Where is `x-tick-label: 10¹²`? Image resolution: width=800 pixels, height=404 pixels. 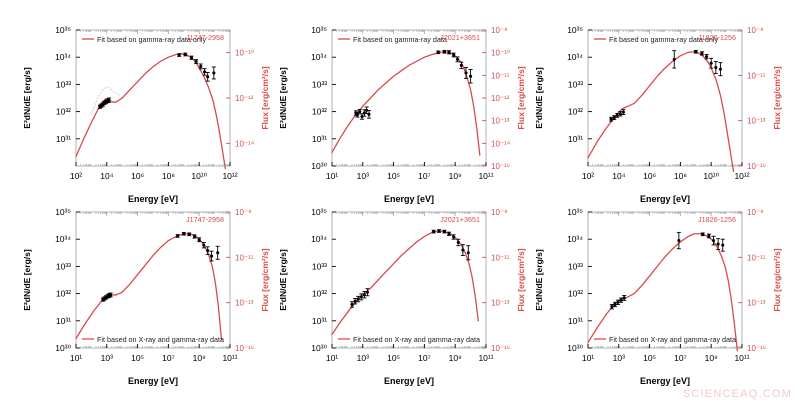 x-tick-label: 10¹² is located at coordinates (741, 176).